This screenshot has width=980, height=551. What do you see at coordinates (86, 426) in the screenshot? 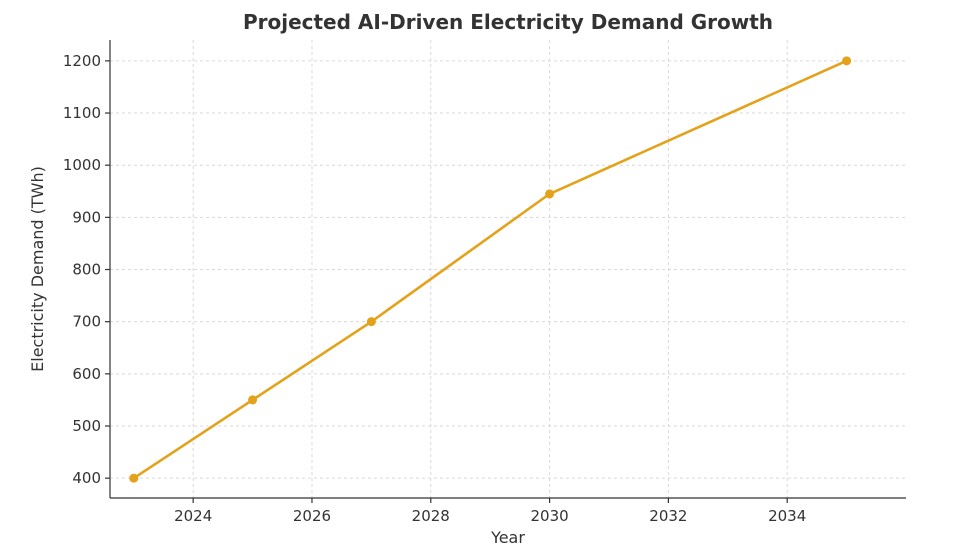
I see `y-tick-label: 500` at bounding box center [86, 426].